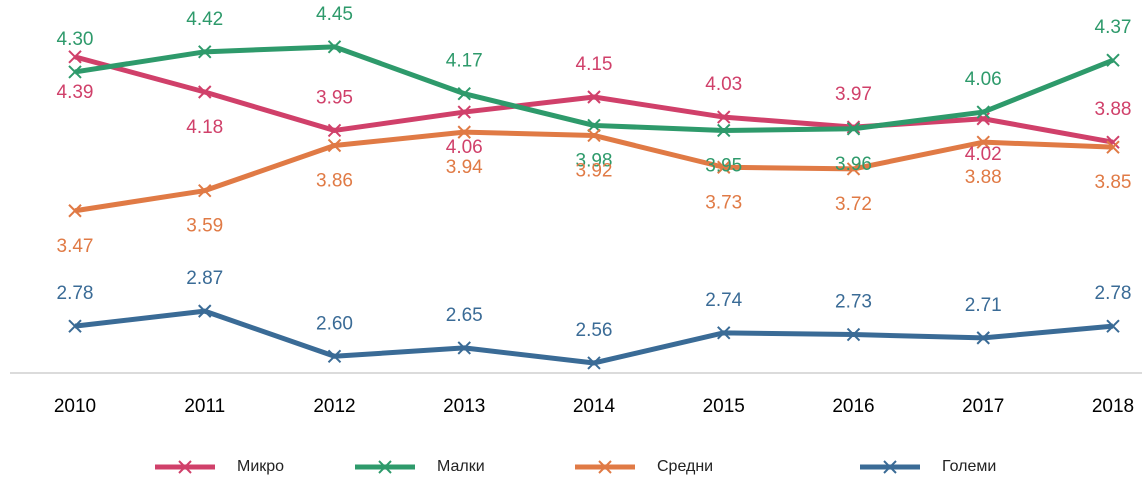  Describe the element at coordinates (464, 167) in the screenshot. I see `data-label: 3.94` at that location.